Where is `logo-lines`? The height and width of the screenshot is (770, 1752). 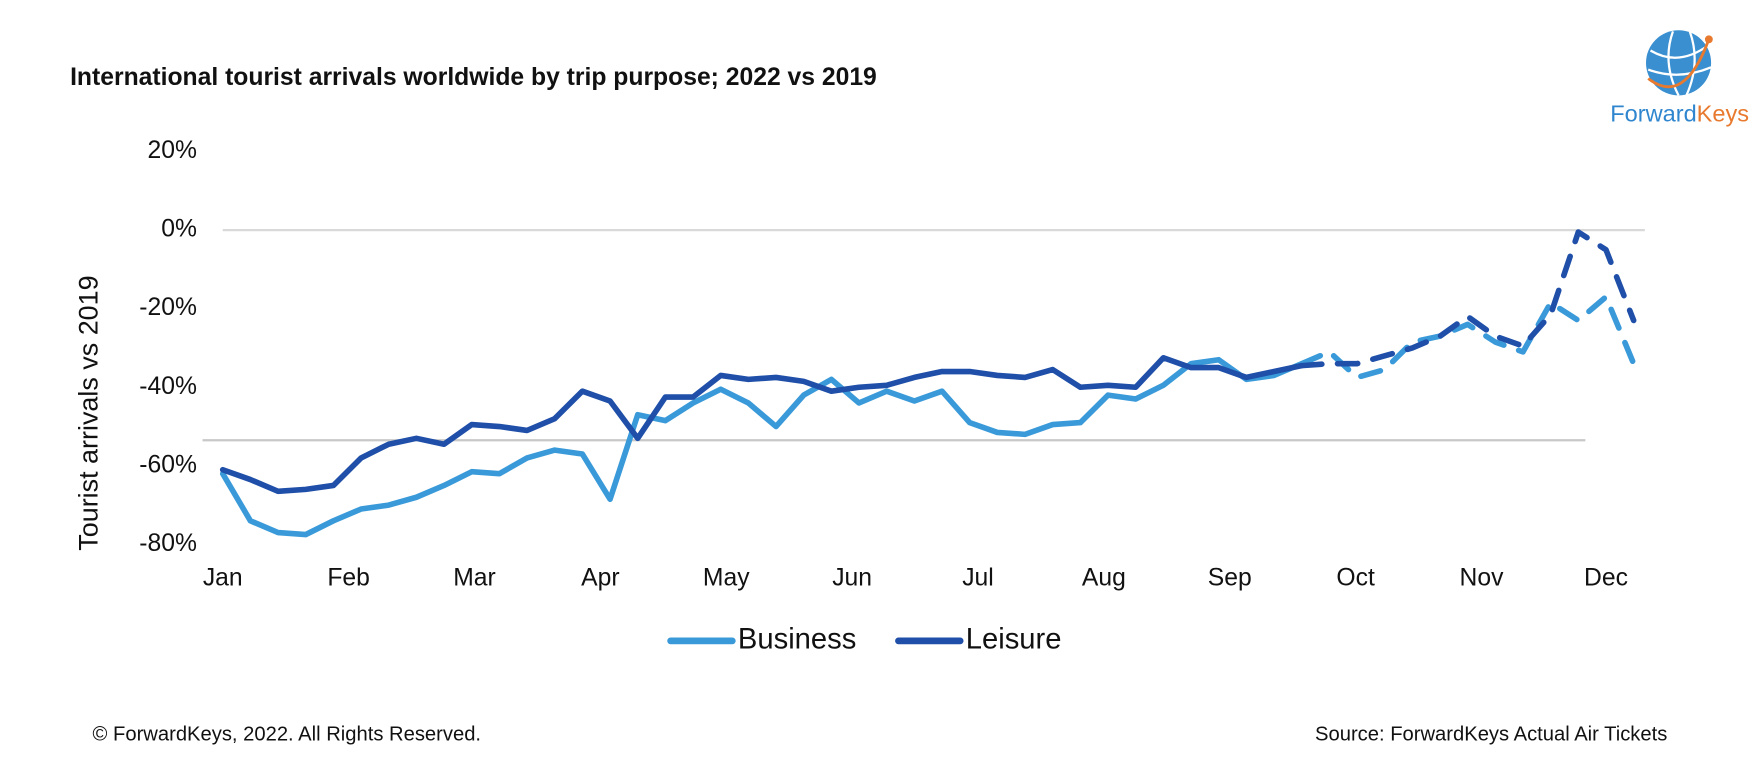 logo-lines is located at coordinates (1679, 63).